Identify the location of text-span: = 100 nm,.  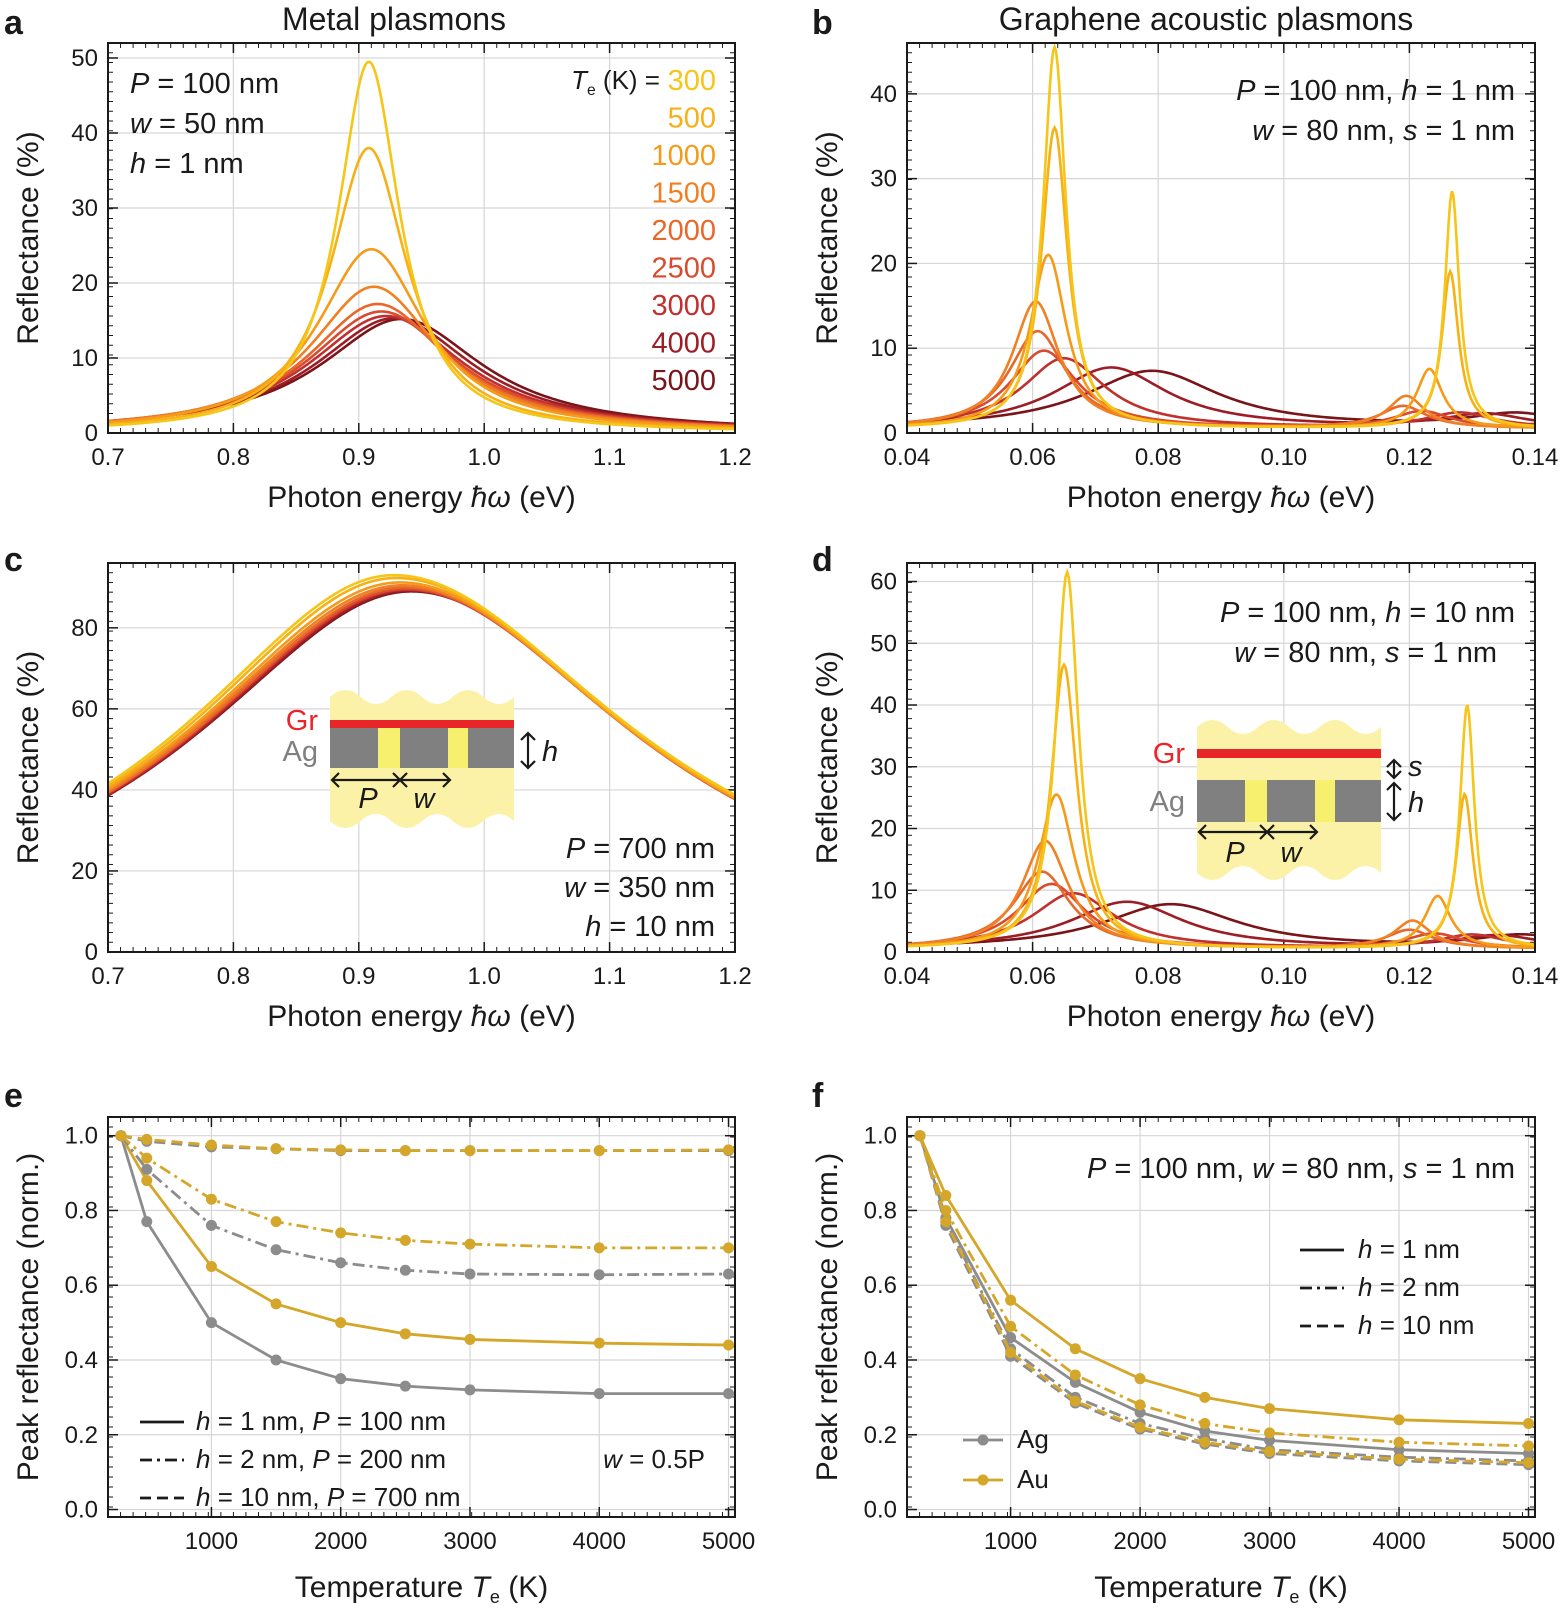
(1179, 1169).